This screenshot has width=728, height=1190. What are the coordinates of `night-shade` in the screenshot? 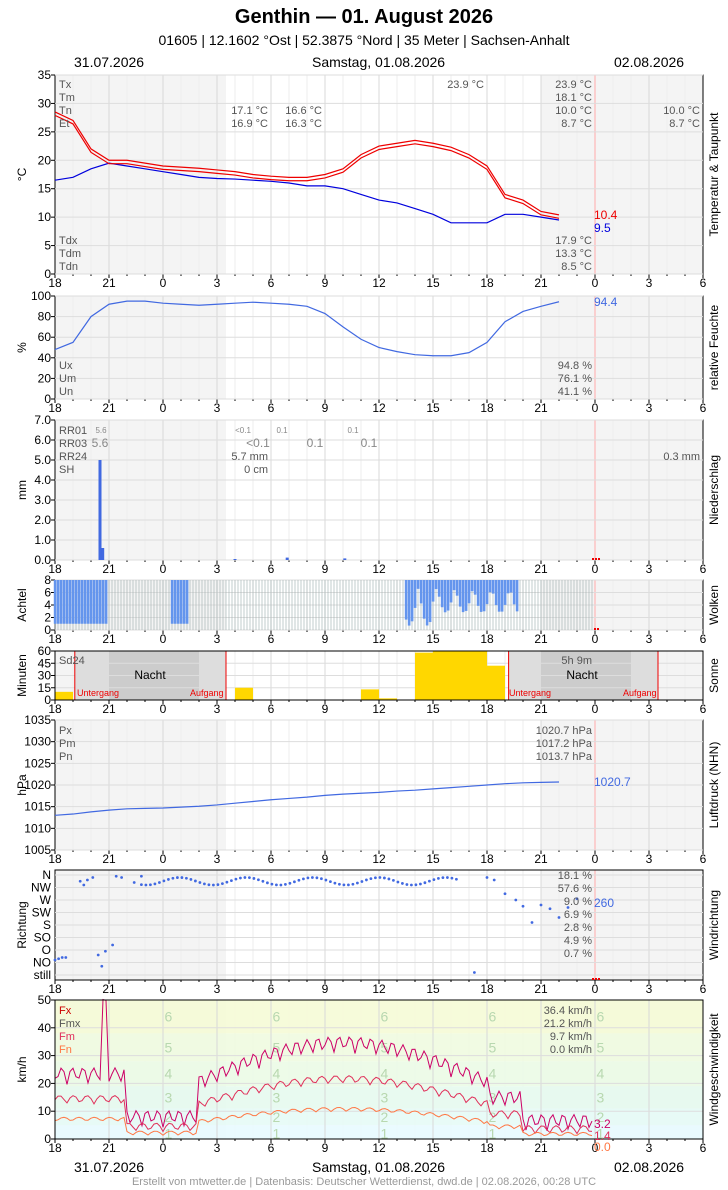 It's located at (622, 490).